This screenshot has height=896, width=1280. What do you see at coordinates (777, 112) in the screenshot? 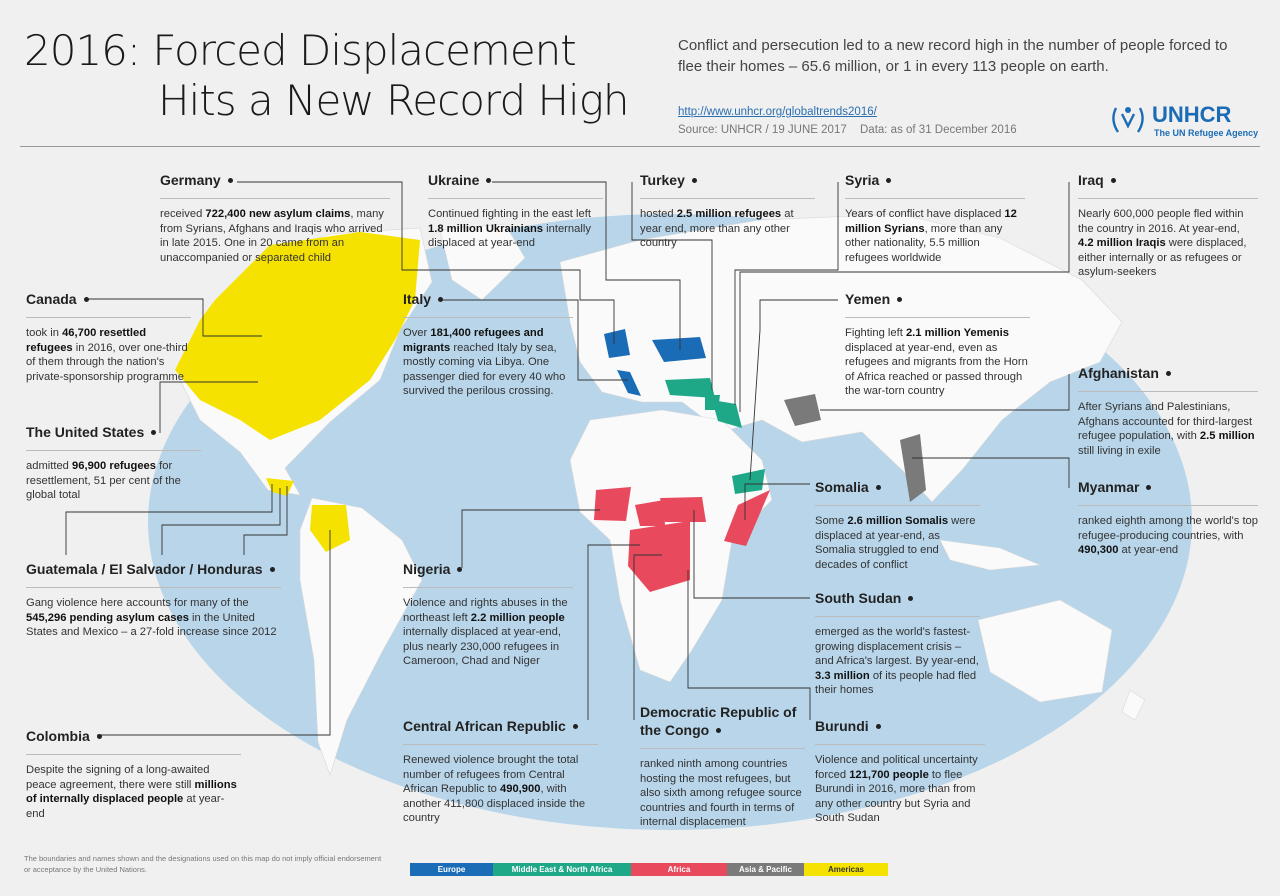
I see `url-link: http://www.unhcr.org/globaltrends2016/` at bounding box center [777, 112].